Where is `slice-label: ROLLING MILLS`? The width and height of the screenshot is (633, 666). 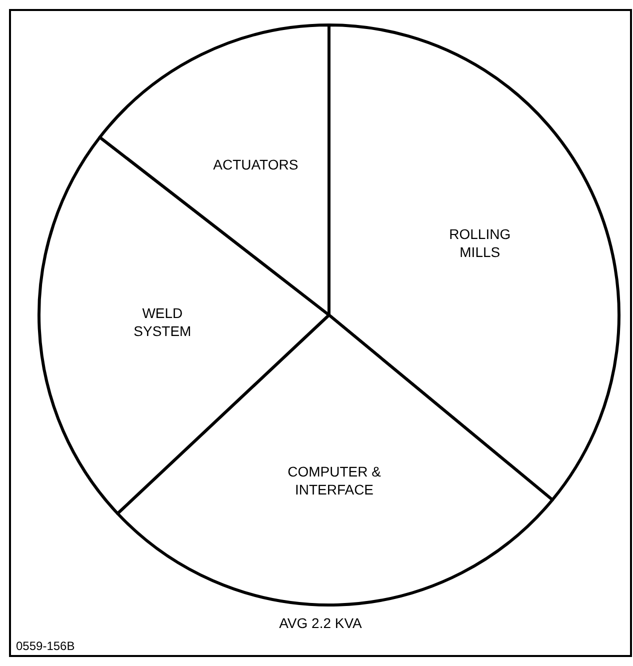 slice-label: ROLLING MILLS is located at coordinates (480, 243).